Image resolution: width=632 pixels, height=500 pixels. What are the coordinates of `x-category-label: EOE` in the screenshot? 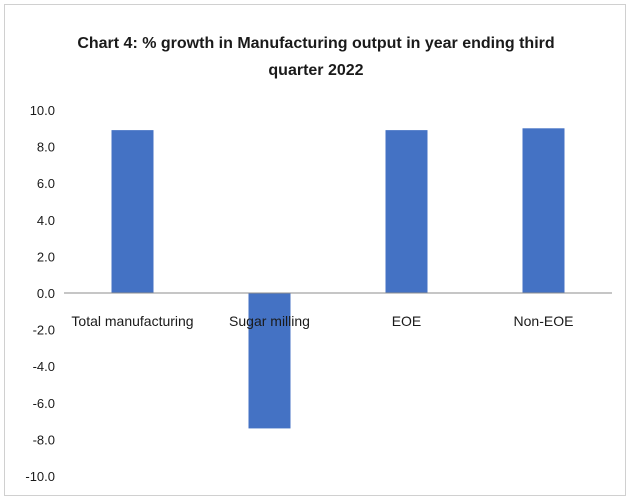 It's located at (407, 321).